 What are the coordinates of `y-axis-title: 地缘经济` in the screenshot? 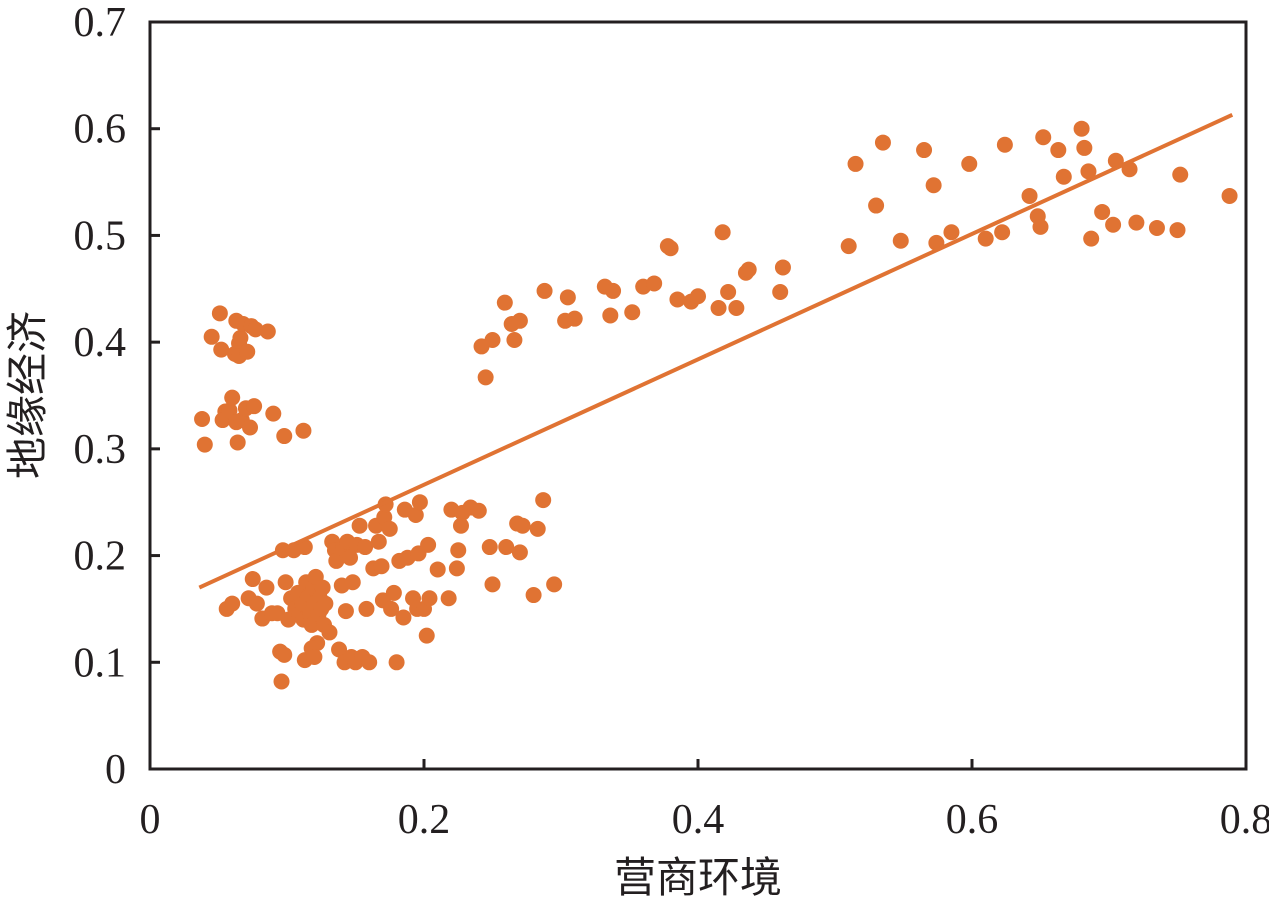 It's located at (29, 395).